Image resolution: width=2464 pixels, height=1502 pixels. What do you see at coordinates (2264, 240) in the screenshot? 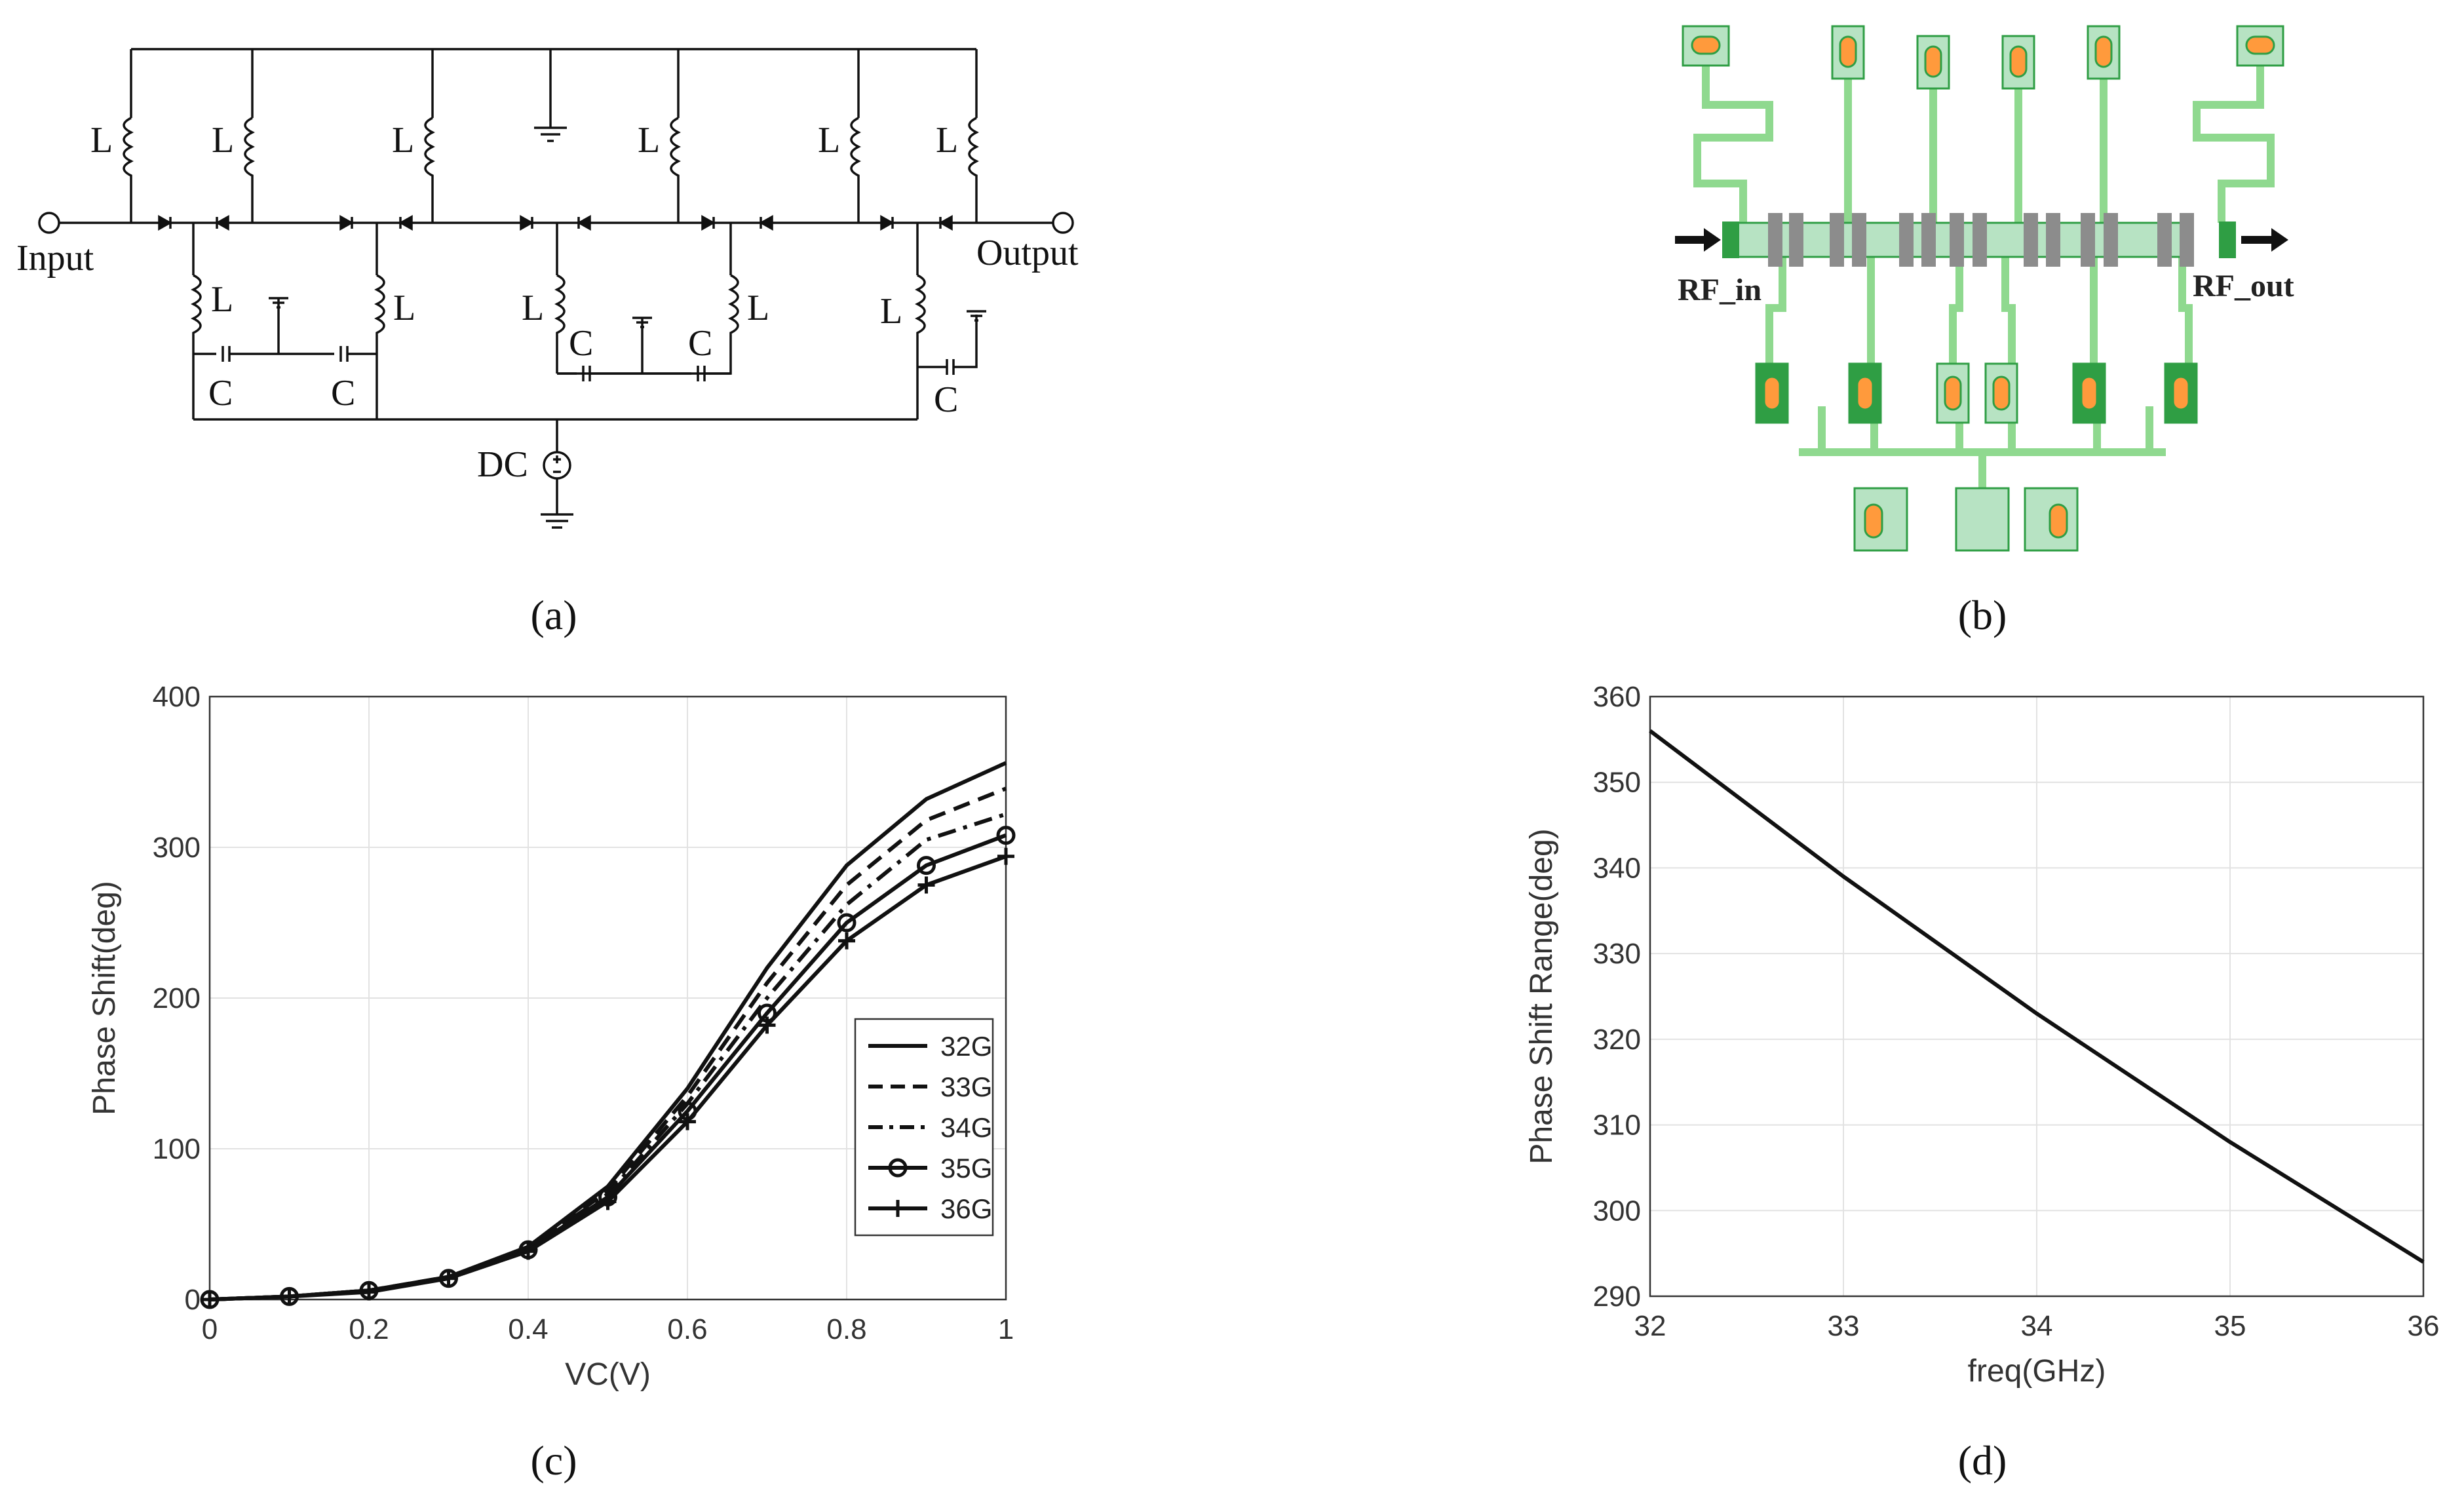
I see `rf-out-arrow` at bounding box center [2264, 240].